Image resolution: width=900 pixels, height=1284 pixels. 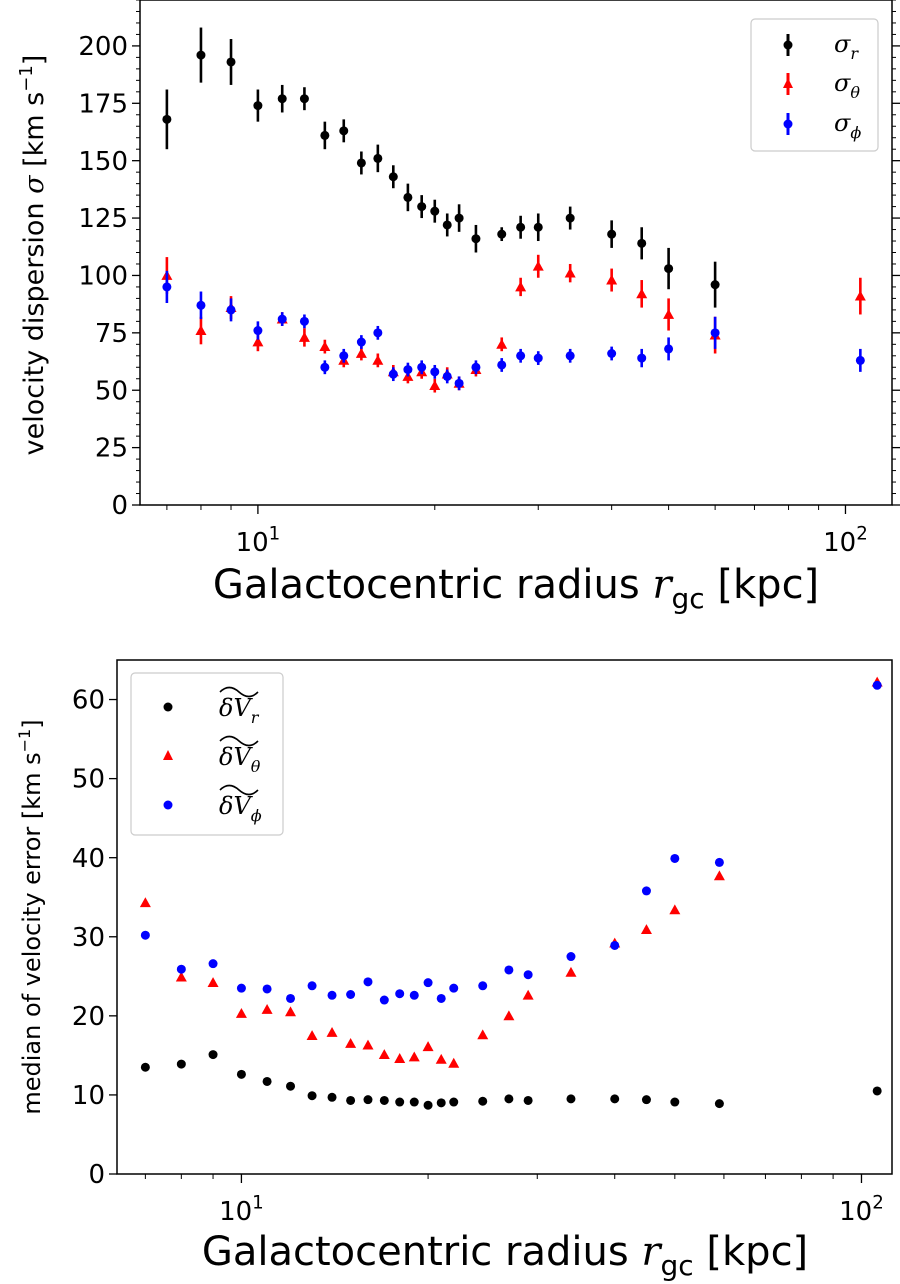 I want to click on y-tick-label: 75, so click(x=111, y=334).